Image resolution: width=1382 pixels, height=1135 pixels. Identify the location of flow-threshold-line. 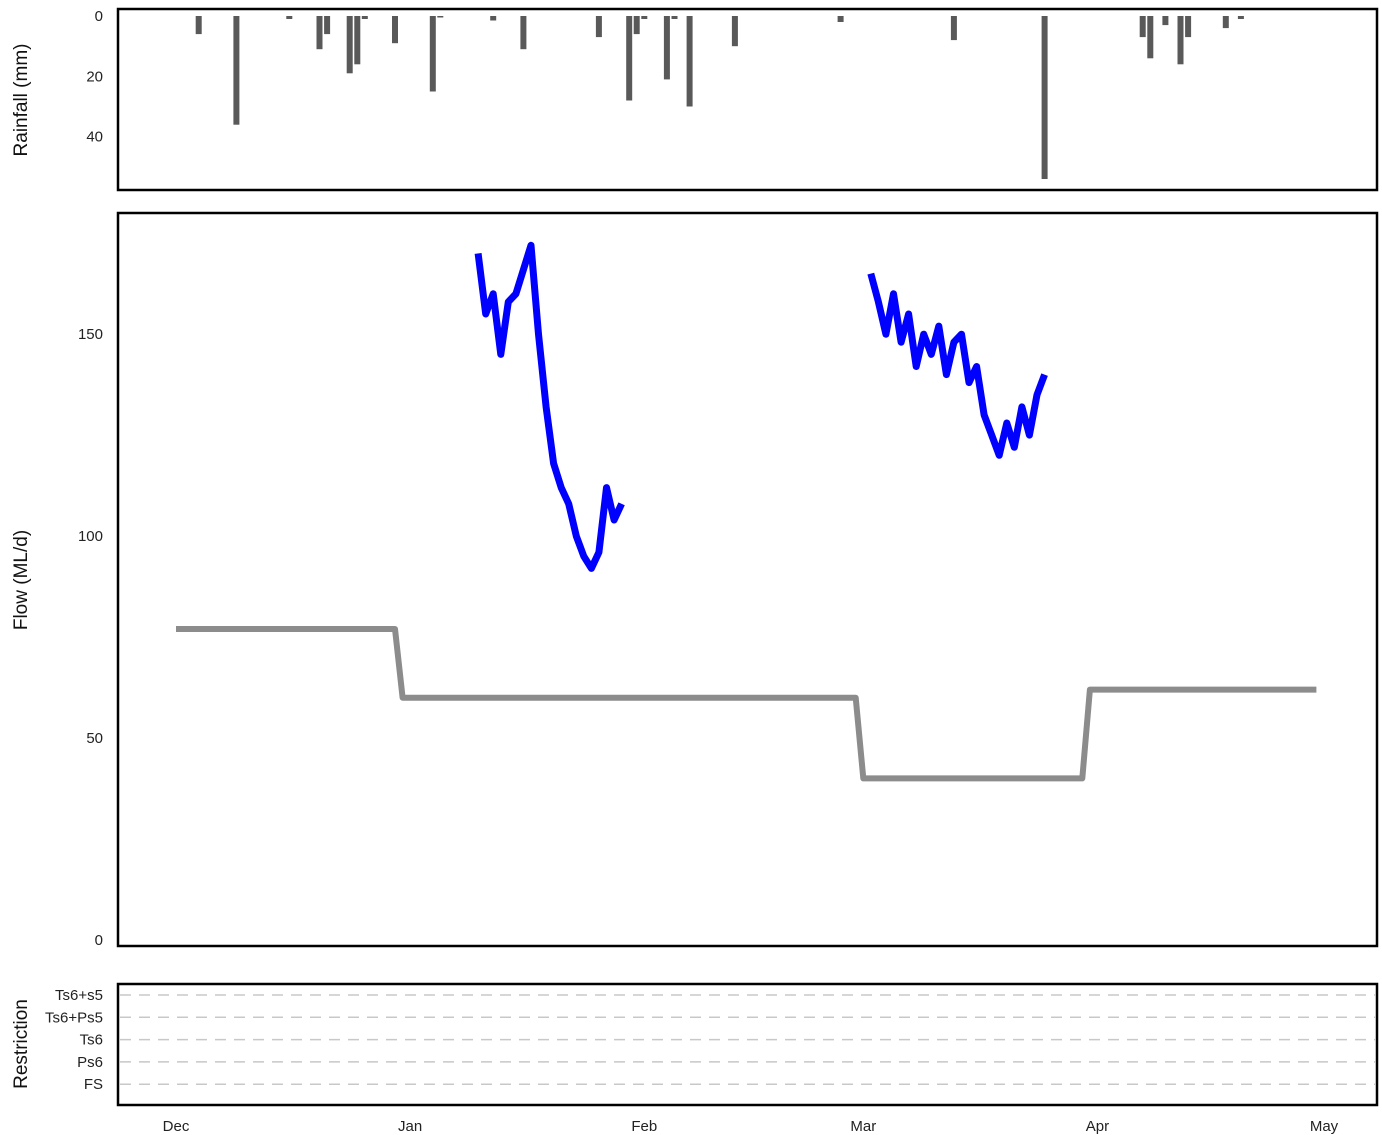
(746, 704).